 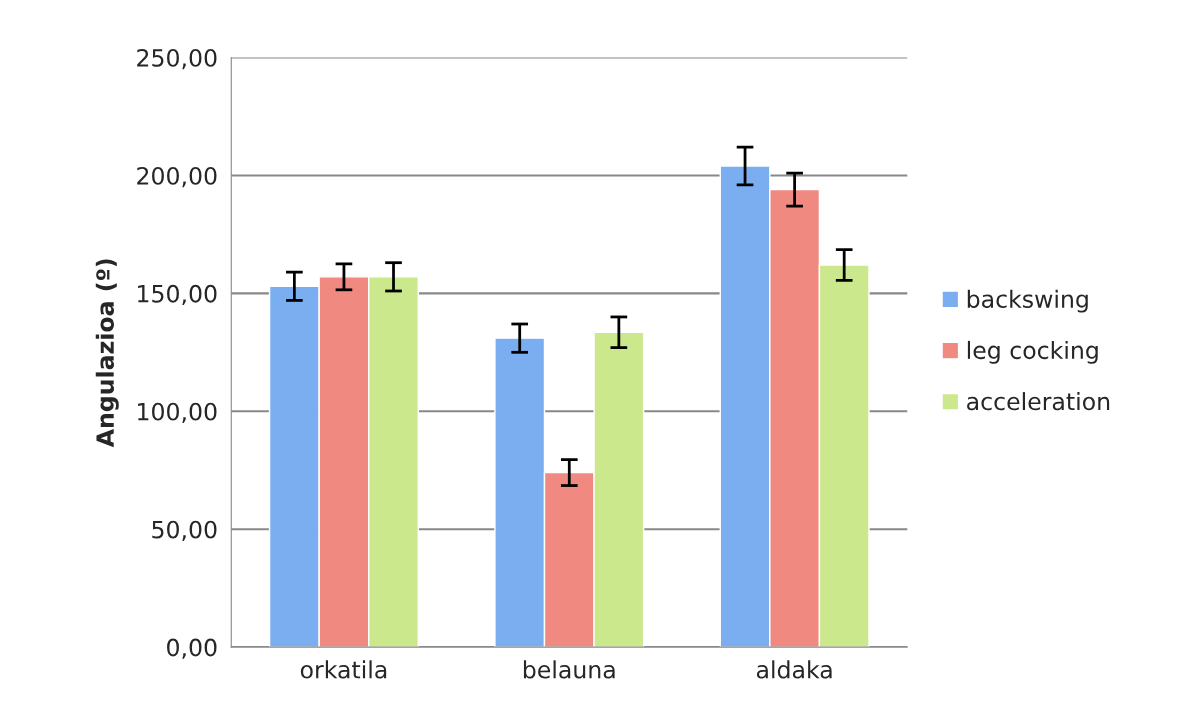 I want to click on y-tick-label: 50,00, so click(x=184, y=530).